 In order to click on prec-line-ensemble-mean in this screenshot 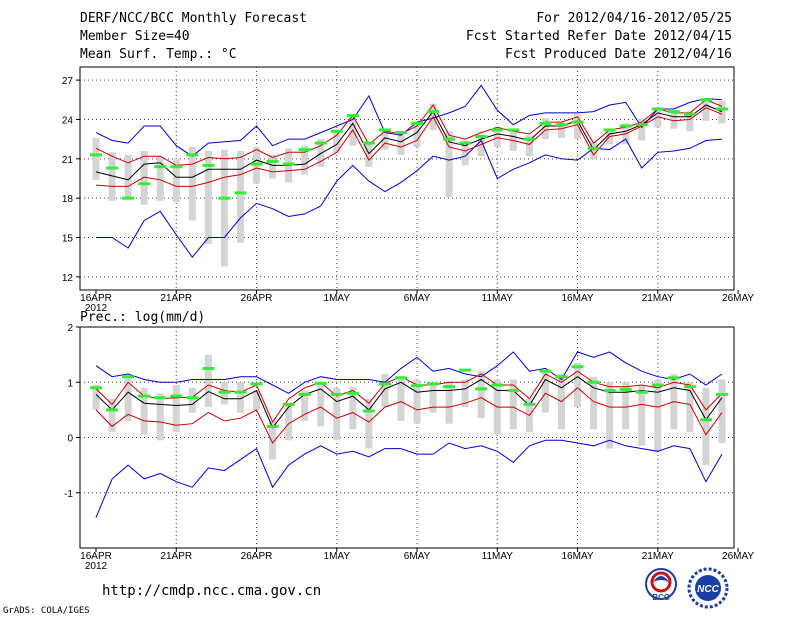, I will do `click(409, 402)`.